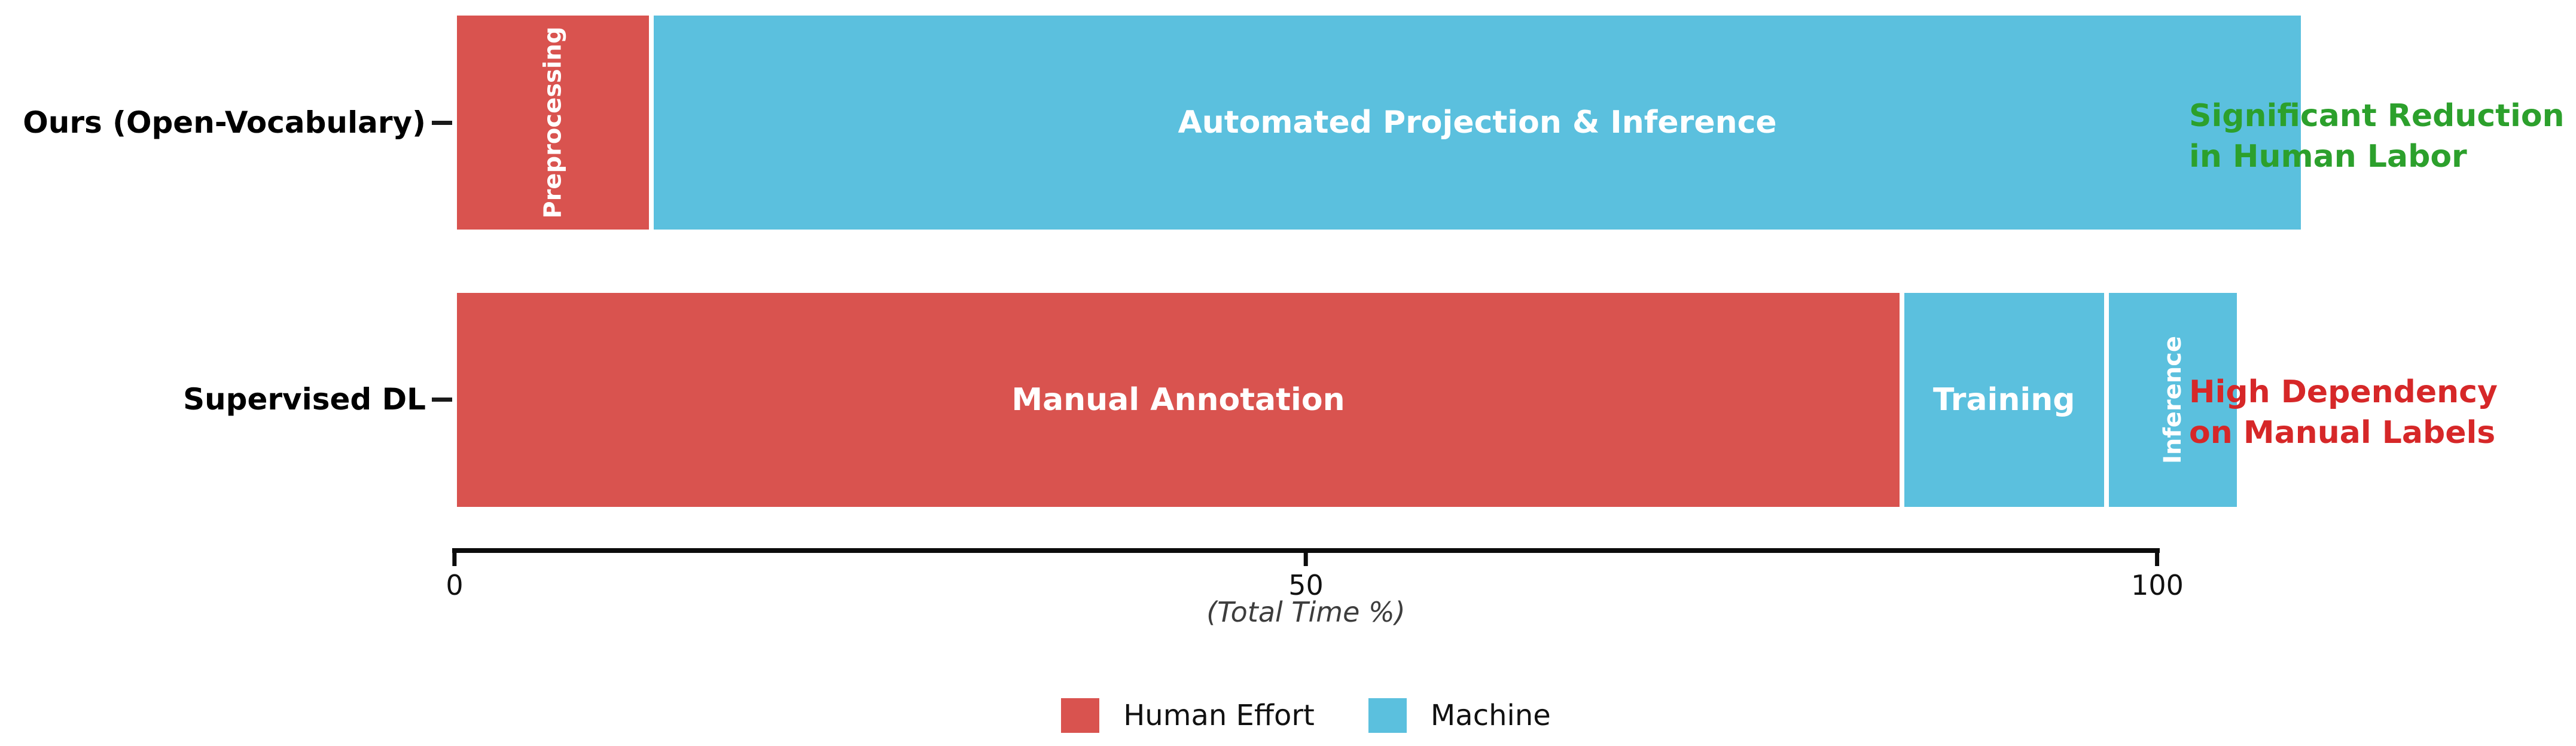  I want to click on legend-label: Machine, so click(1490, 715).